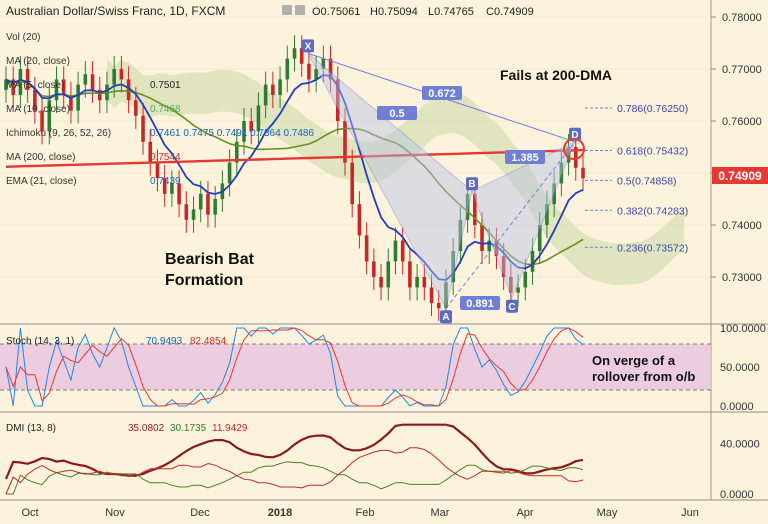 This screenshot has height=524, width=768. I want to click on stoch-annotation-line1: On verge of a, so click(634, 360).